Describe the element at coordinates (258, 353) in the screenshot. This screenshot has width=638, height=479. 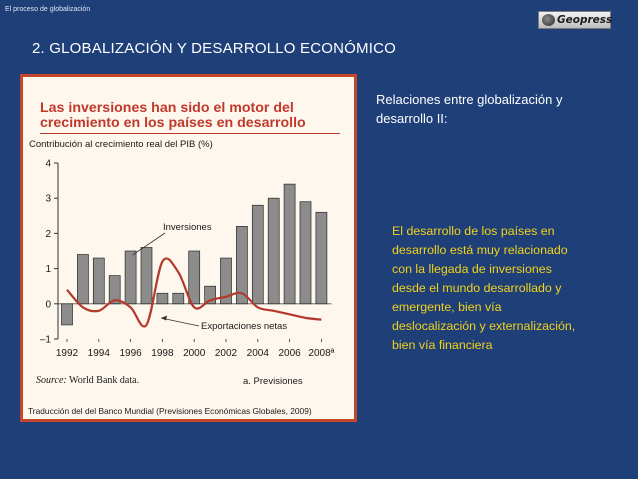
I see `x-tick-label: 2004` at that location.